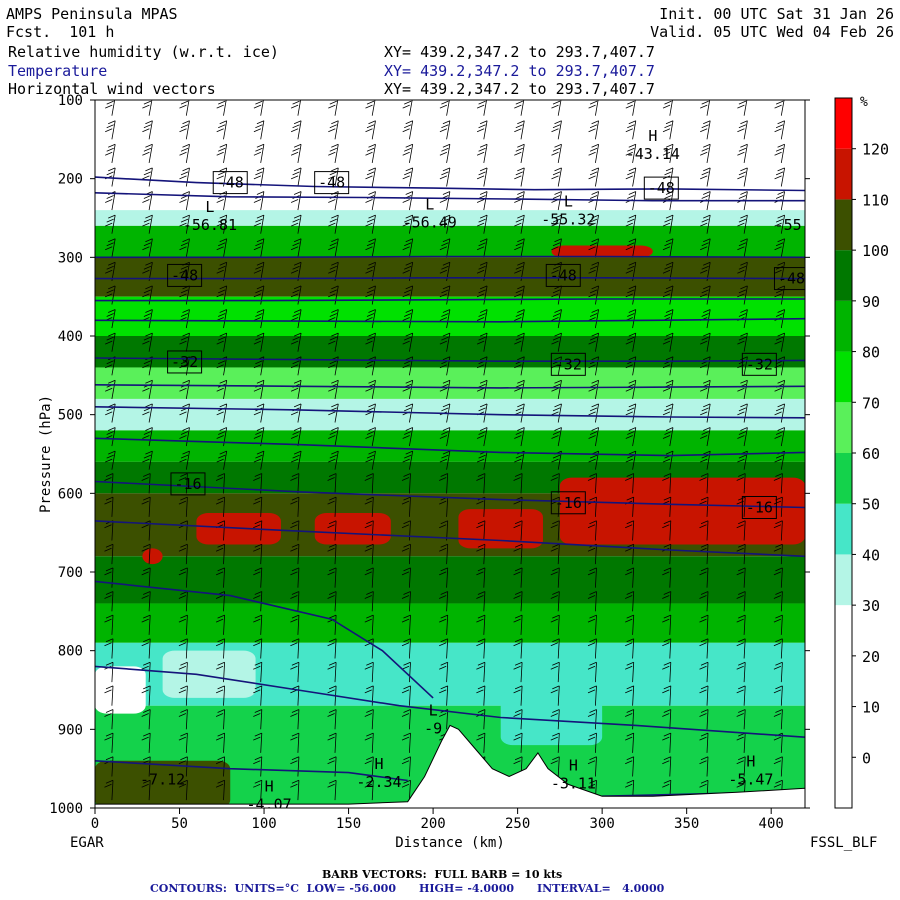 The height and width of the screenshot is (900, 900). Describe the element at coordinates (70, 180) in the screenshot. I see `y-tick-label: 200` at that location.